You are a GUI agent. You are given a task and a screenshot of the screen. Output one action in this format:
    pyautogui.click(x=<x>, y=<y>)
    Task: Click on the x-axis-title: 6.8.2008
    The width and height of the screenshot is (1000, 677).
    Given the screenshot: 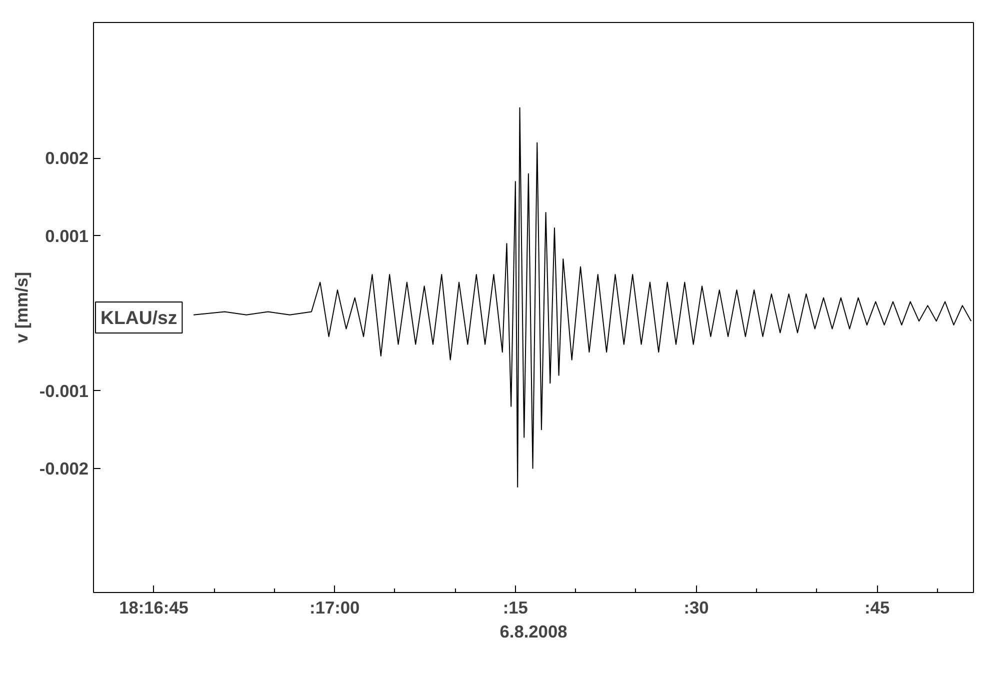 What is the action you would take?
    pyautogui.click(x=534, y=632)
    